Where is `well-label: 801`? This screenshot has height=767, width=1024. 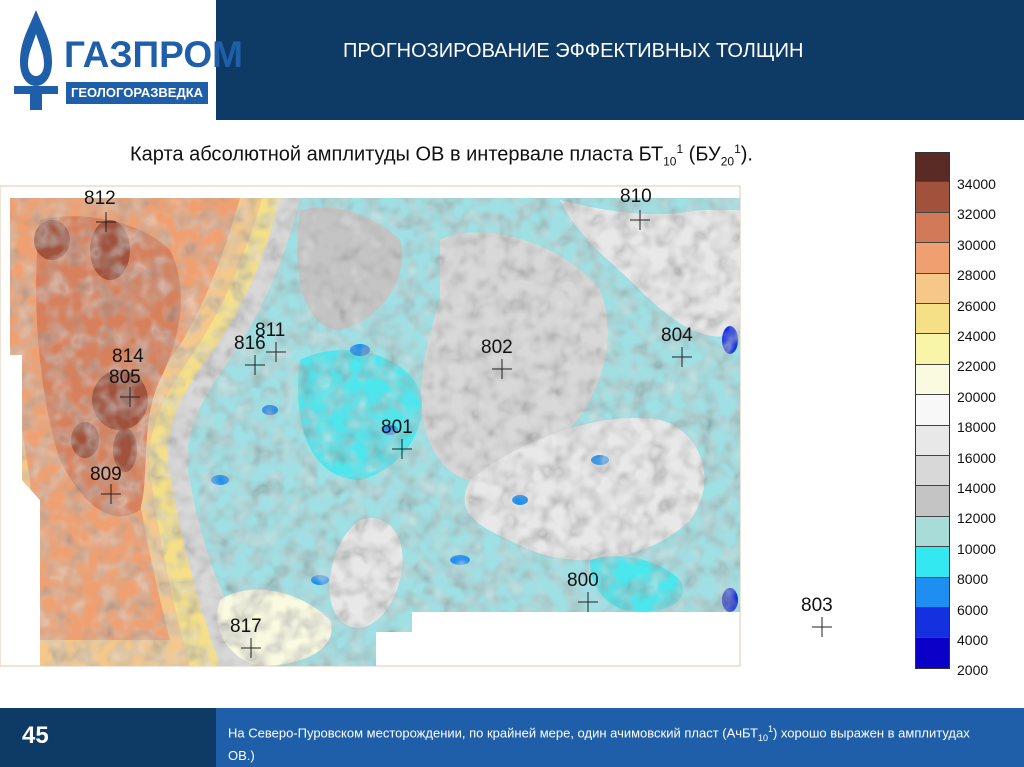 well-label: 801 is located at coordinates (397, 427).